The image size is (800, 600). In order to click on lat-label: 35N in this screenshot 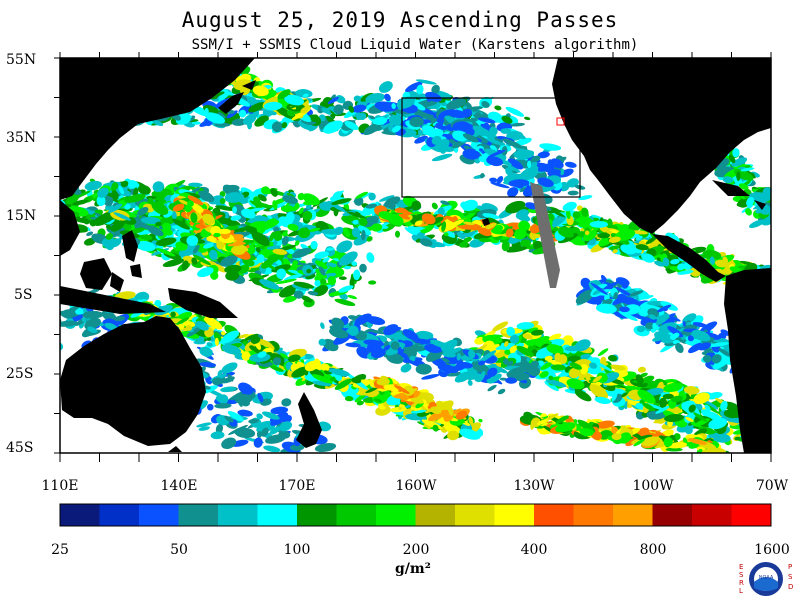, I will do `click(21, 138)`.